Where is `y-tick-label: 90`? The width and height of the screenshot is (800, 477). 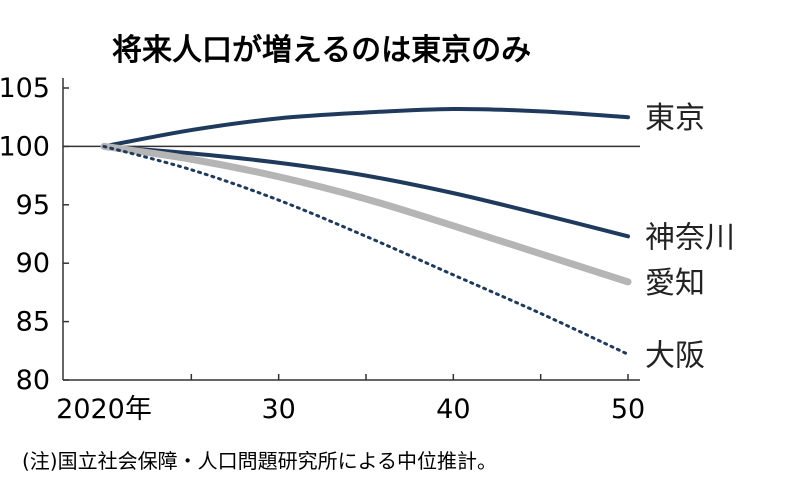
y-tick-label: 90 is located at coordinates (33, 263).